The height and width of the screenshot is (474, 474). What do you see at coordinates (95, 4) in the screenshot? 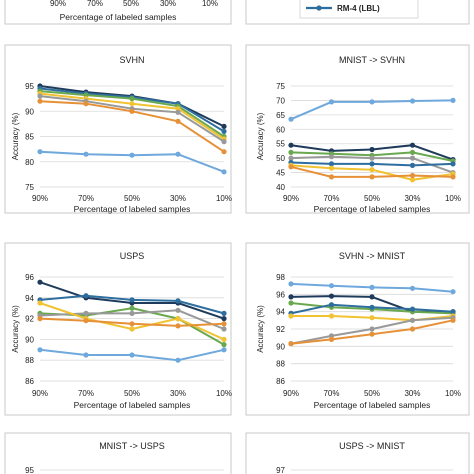
I see `top-x-tick-label: 70%` at bounding box center [95, 4].